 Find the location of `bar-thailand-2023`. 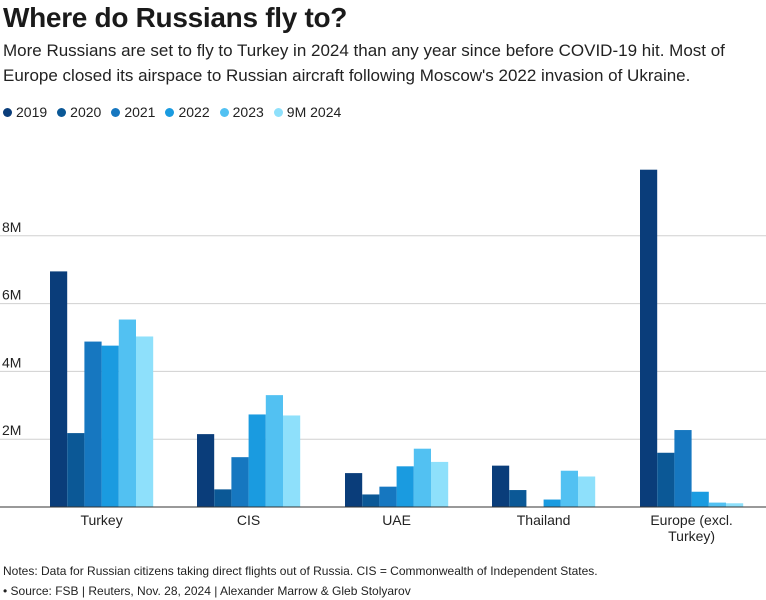

bar-thailand-2023 is located at coordinates (569, 488).